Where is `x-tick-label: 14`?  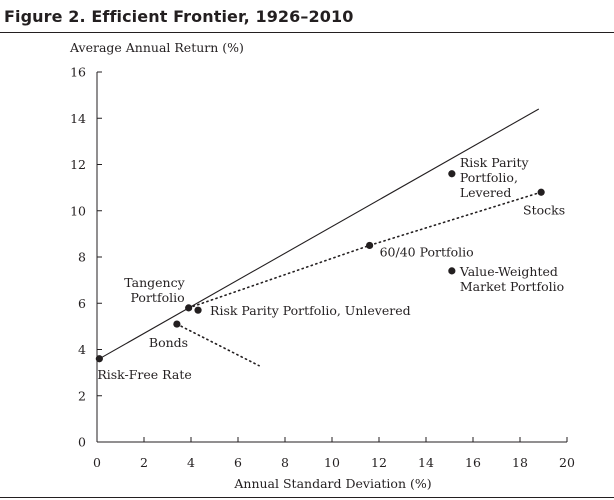 x-tick-label: 14 is located at coordinates (426, 462).